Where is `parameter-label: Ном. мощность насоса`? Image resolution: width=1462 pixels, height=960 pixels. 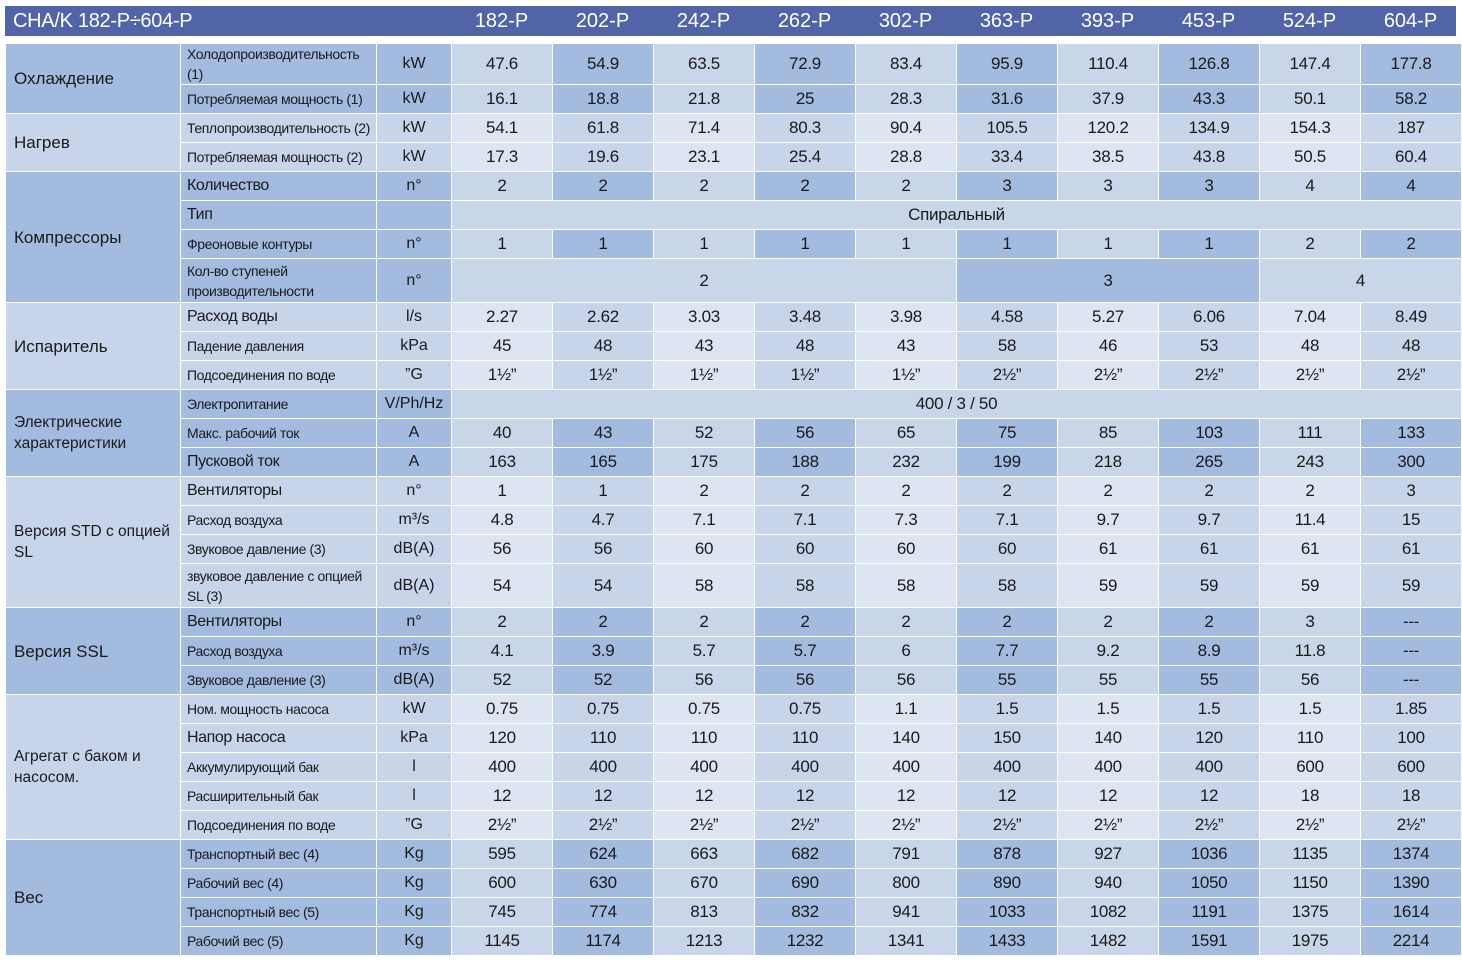 parameter-label: Ном. мощность насоса is located at coordinates (278, 709).